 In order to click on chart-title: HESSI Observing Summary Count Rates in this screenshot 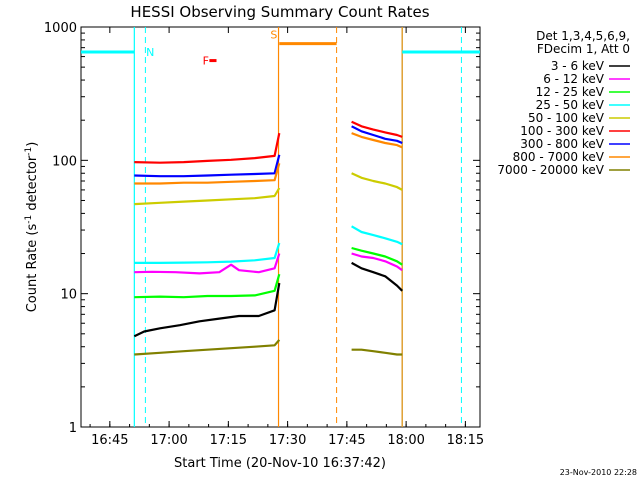, I will do `click(279, 12)`.